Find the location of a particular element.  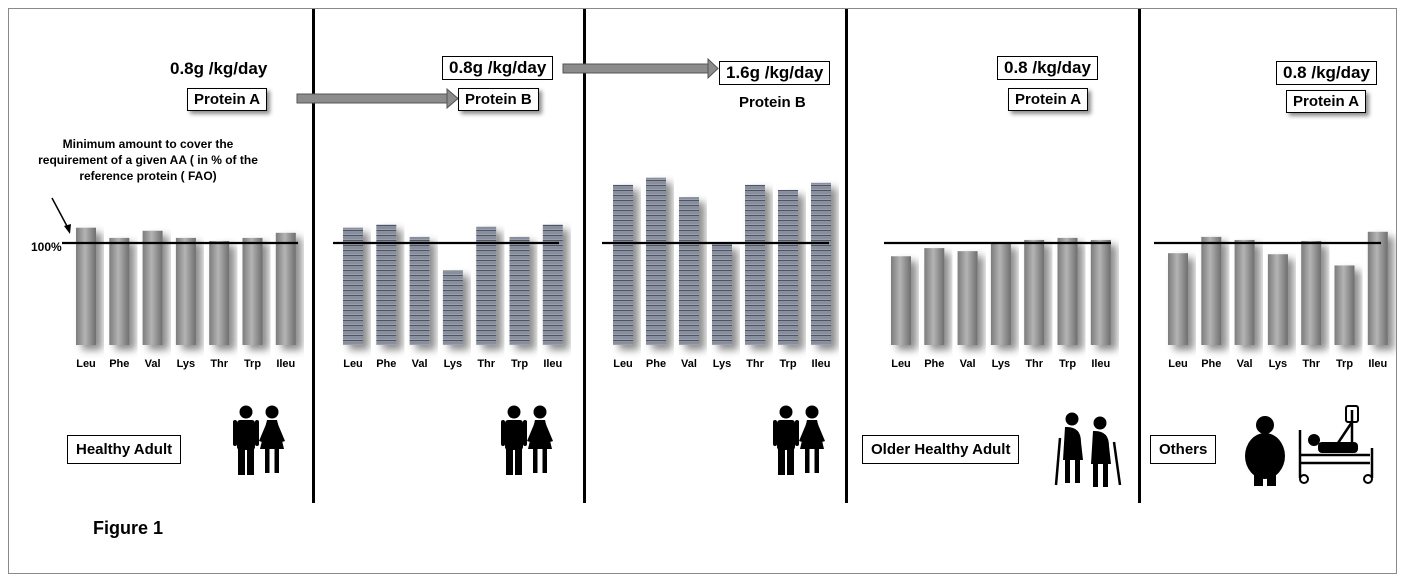

group-label: Others is located at coordinates (1183, 449).